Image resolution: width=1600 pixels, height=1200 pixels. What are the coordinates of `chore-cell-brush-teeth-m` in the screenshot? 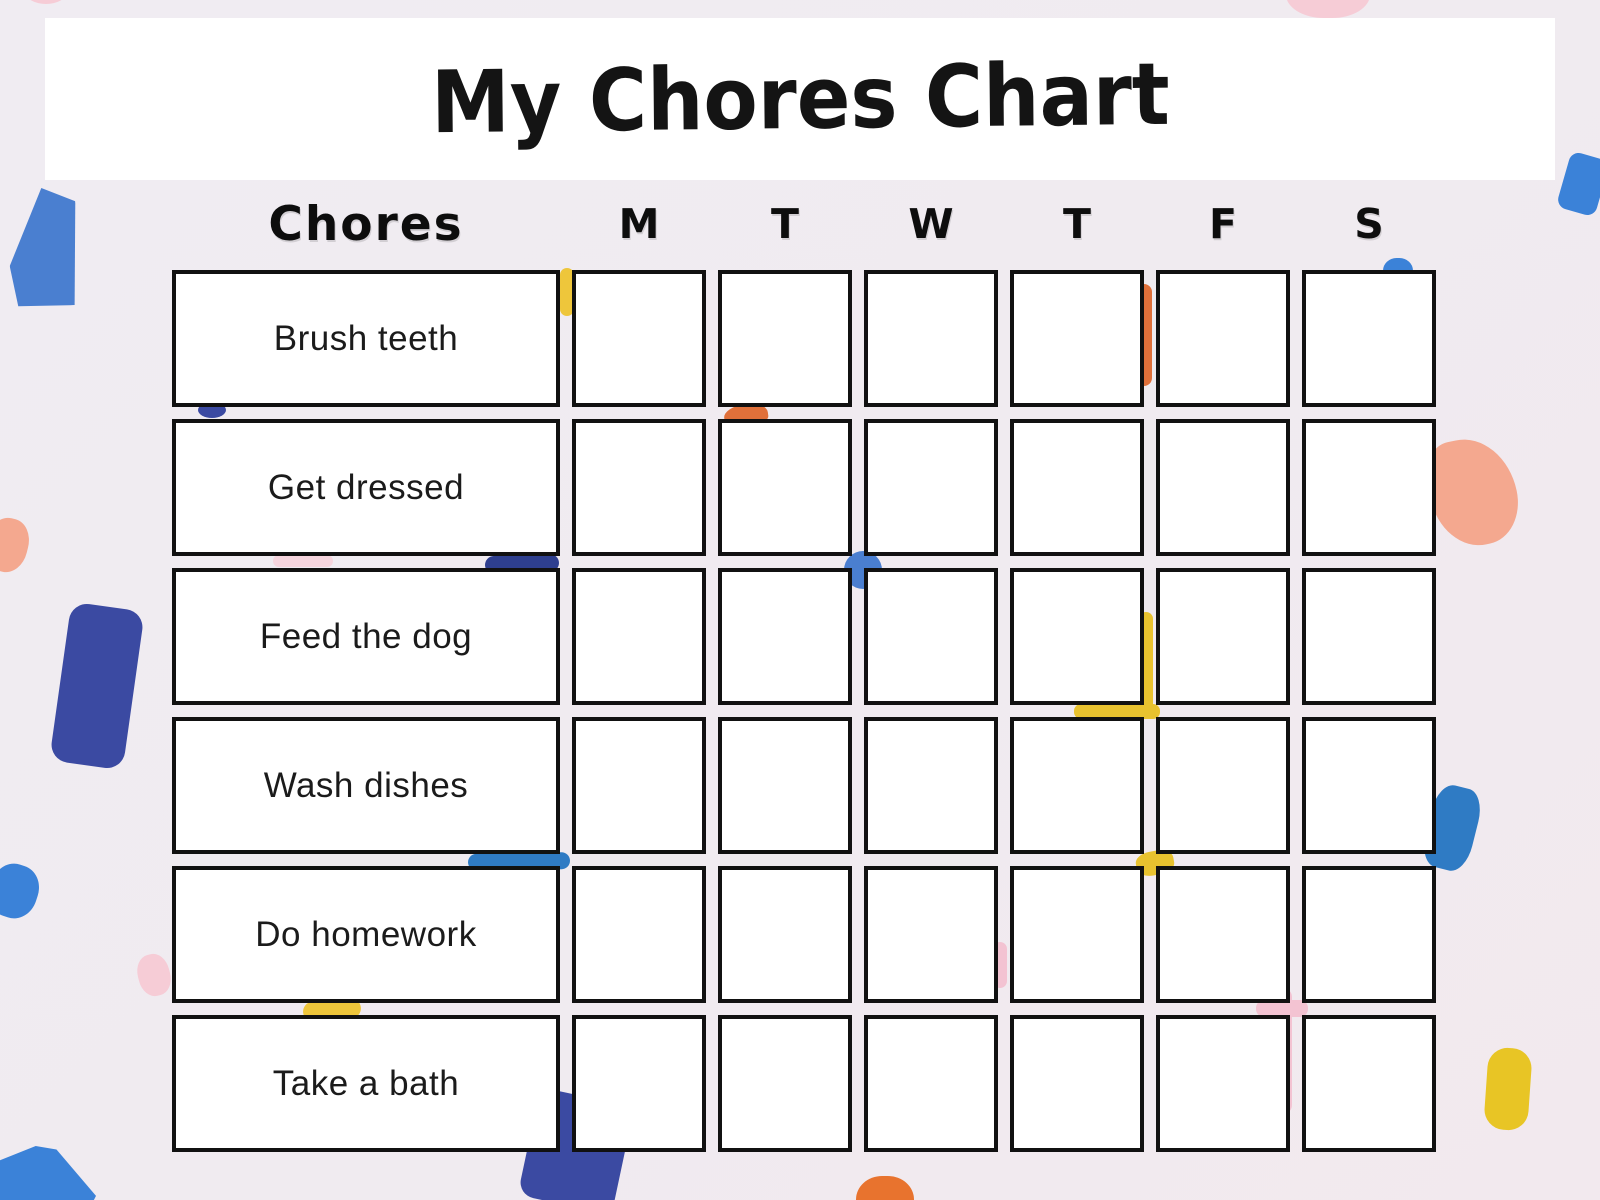 It's located at (639, 338).